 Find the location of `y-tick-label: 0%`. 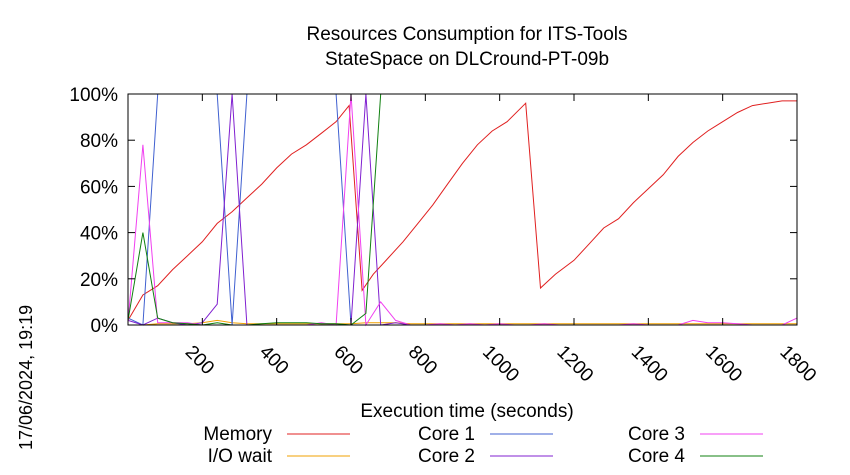

y-tick-label: 0% is located at coordinates (105, 326).